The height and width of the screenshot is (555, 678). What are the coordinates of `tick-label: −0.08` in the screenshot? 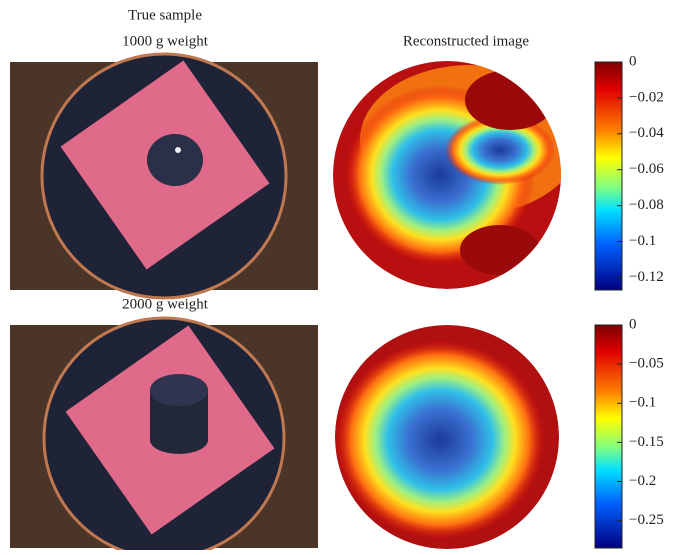 It's located at (646, 205).